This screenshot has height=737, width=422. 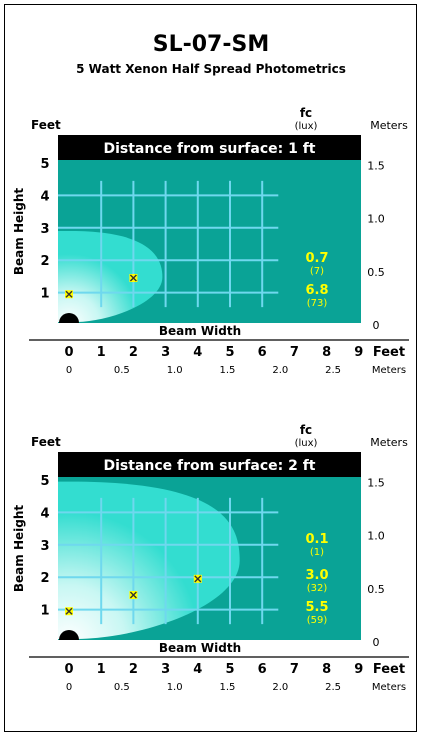 What do you see at coordinates (211, 44) in the screenshot?
I see `page-title: SL-07-SM` at bounding box center [211, 44].